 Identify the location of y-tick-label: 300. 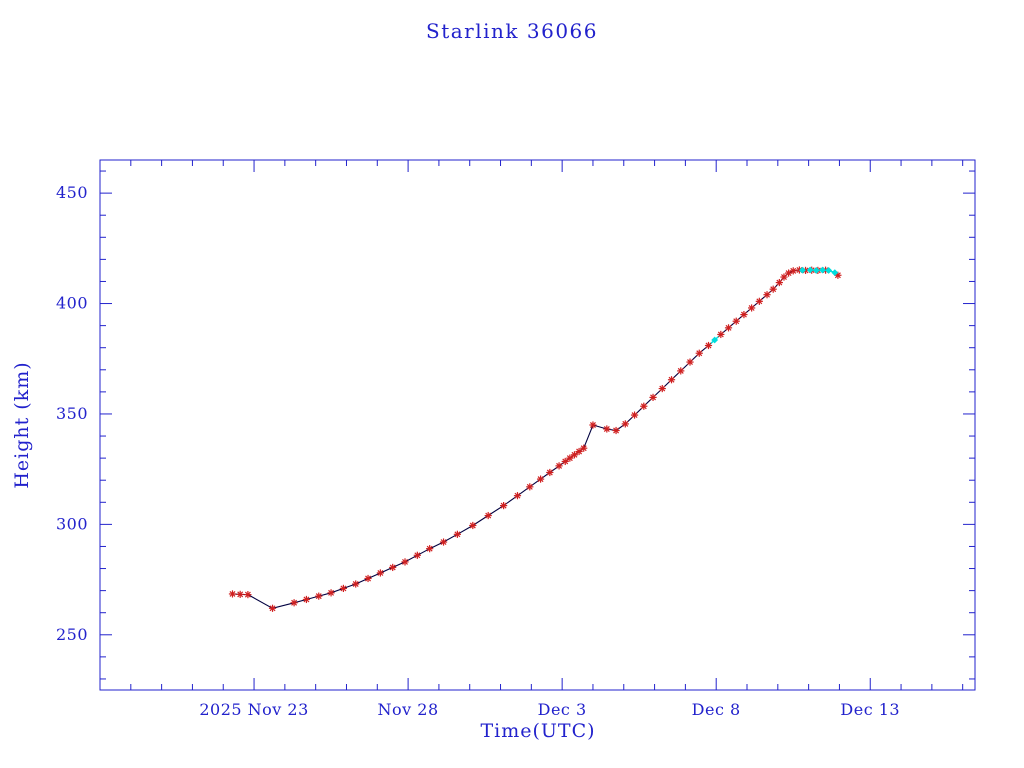
(72, 523).